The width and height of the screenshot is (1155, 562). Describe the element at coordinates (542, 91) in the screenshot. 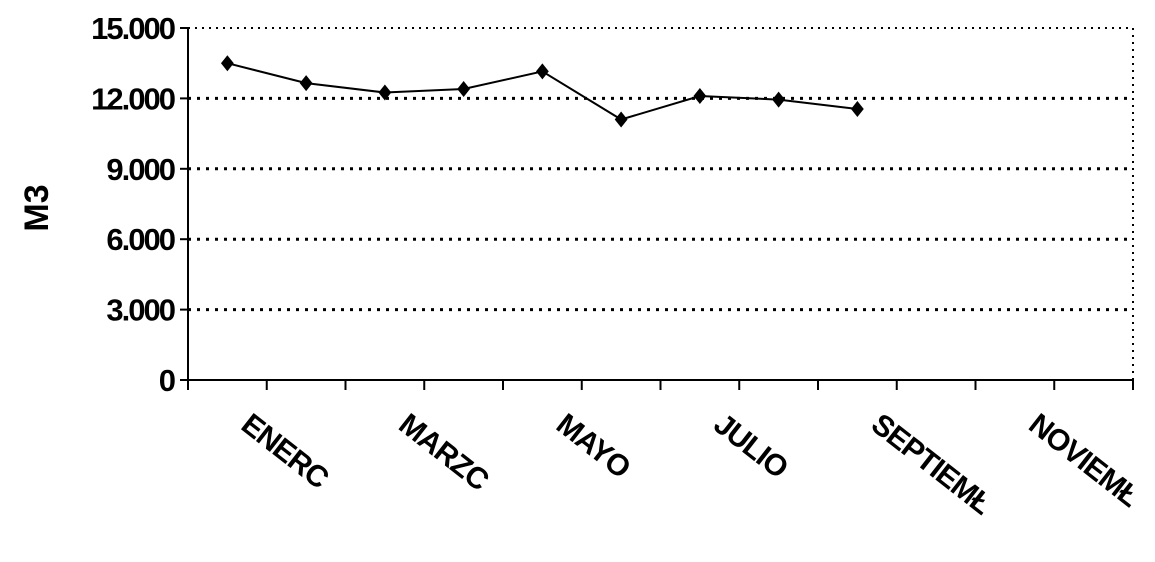

I see `series-line` at that location.